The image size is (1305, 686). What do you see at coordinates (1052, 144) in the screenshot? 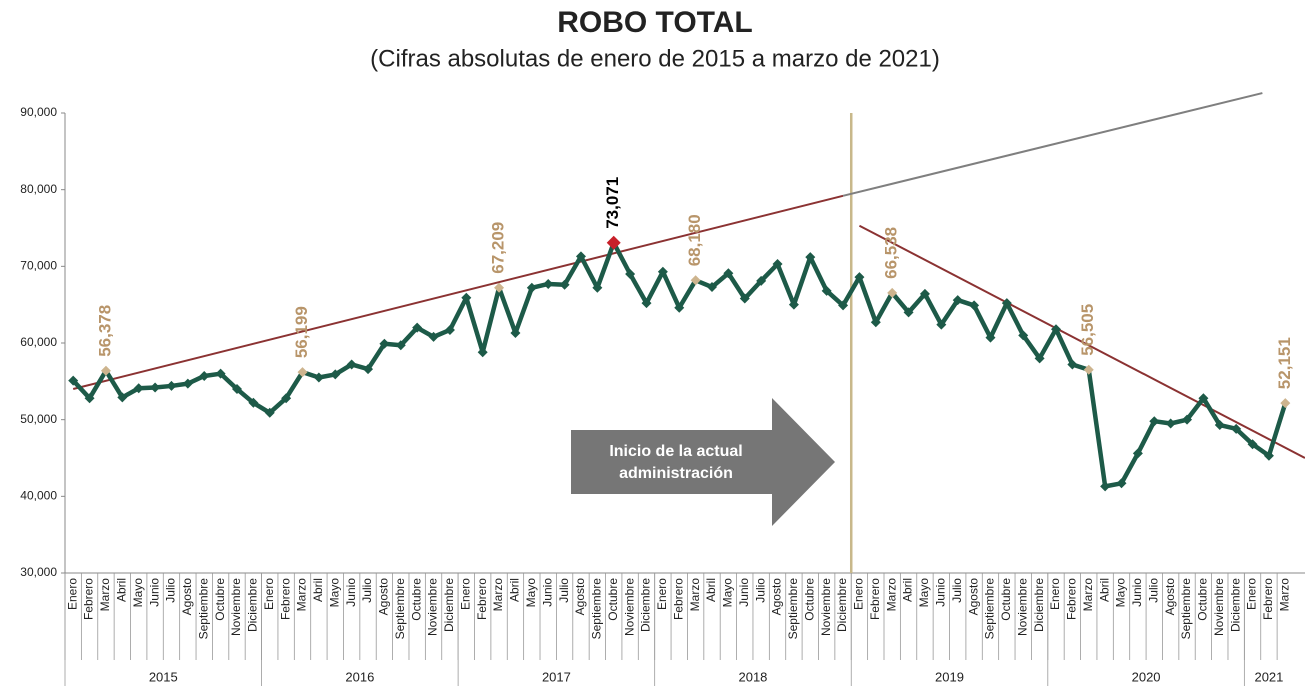
I see `trend-line` at bounding box center [1052, 144].